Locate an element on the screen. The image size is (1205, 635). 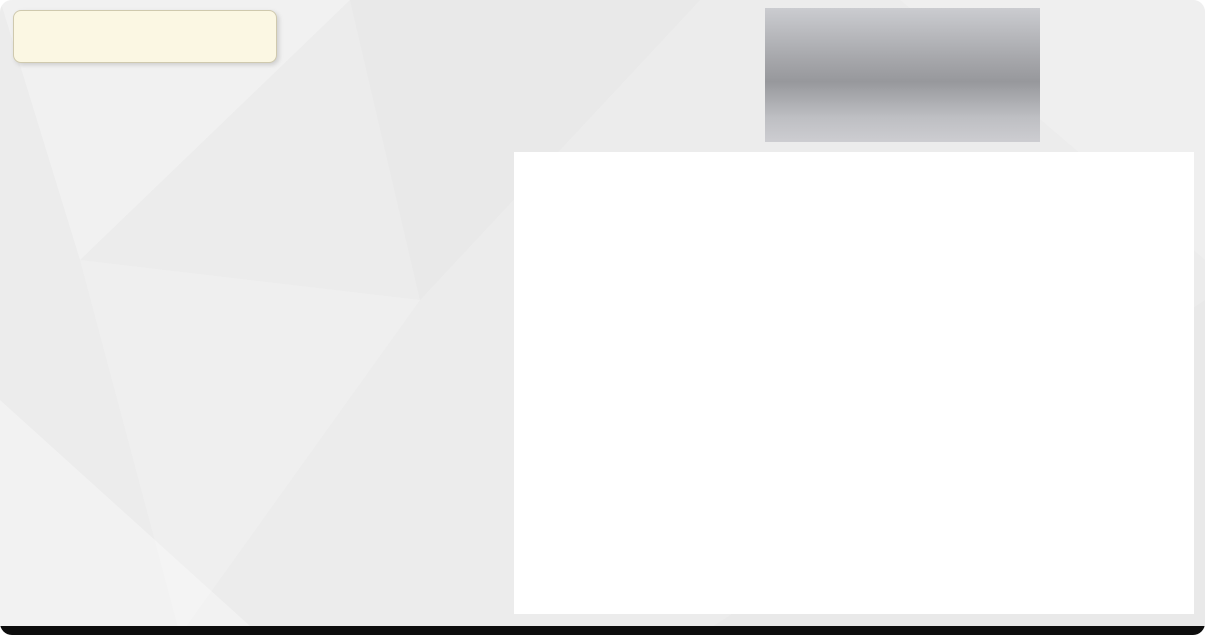
filters-photo-image is located at coordinates (902, 75).